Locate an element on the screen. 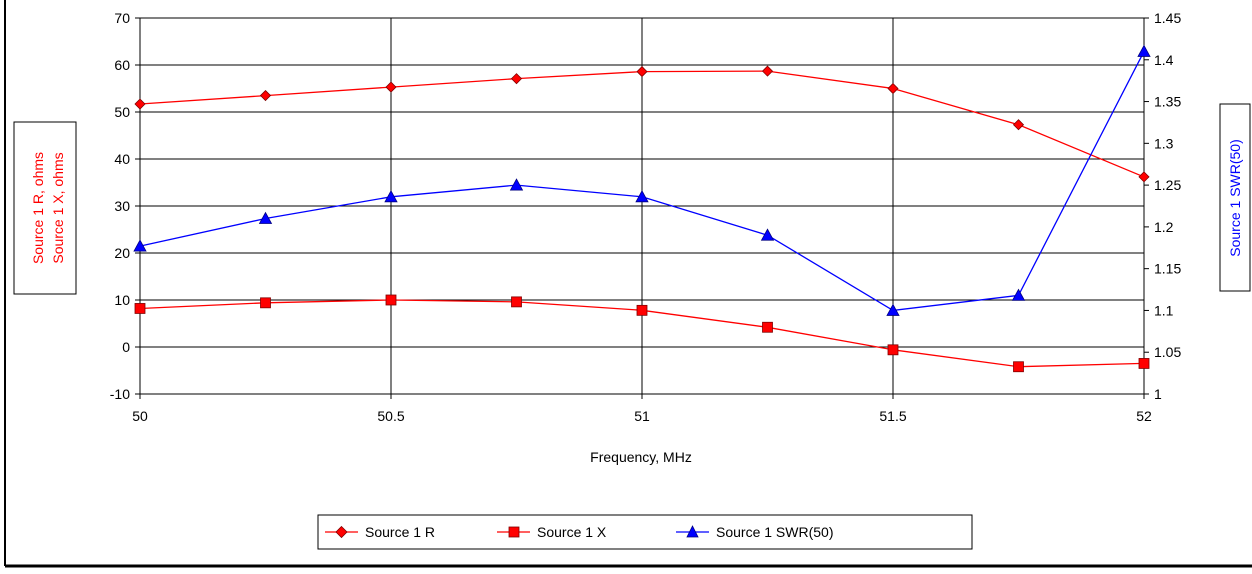 This screenshot has height=574, width=1252. x-tick-label: 50.5 is located at coordinates (390, 416).